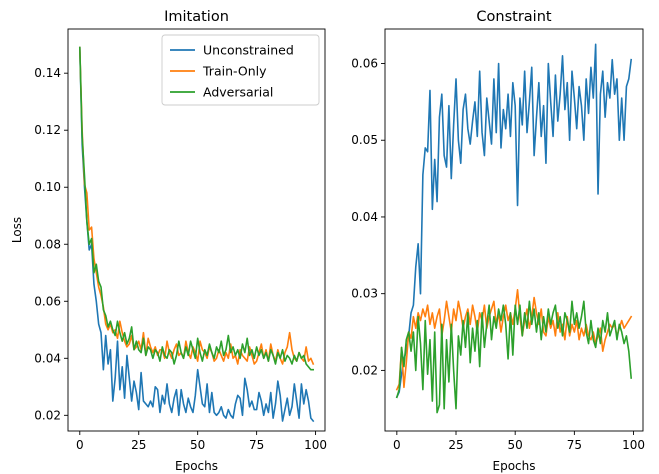  What do you see at coordinates (238, 92) in the screenshot?
I see `legend-entry: Adversarial` at bounding box center [238, 92].